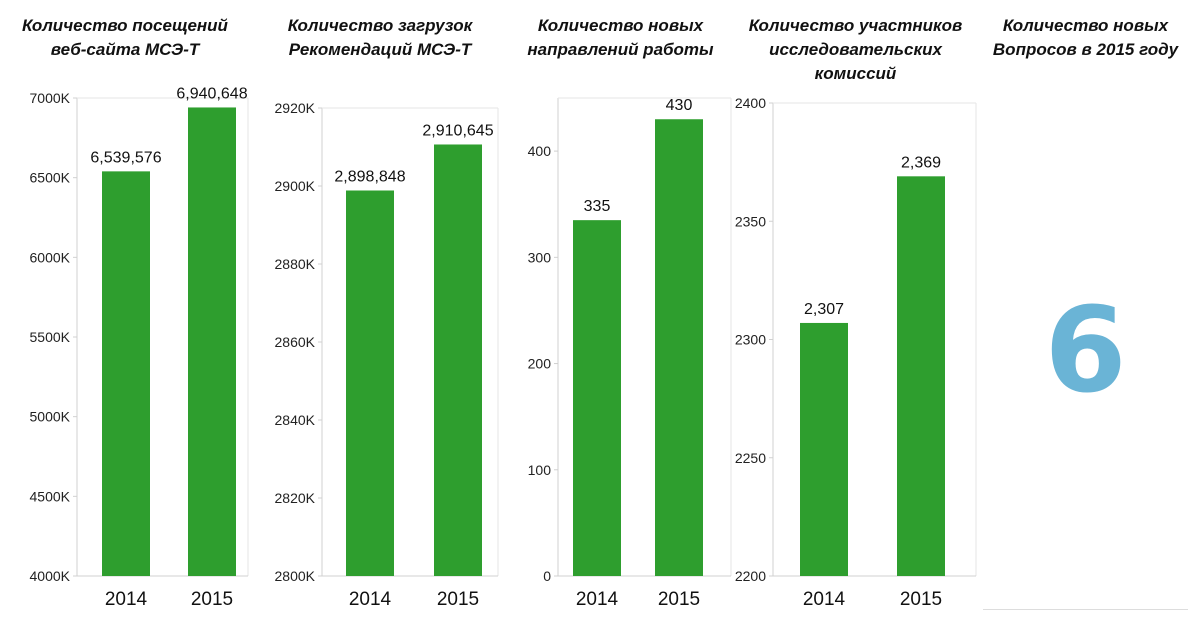 The image size is (1198, 632). What do you see at coordinates (50, 337) in the screenshot?
I see `y-tick-label: 5500K` at bounding box center [50, 337].